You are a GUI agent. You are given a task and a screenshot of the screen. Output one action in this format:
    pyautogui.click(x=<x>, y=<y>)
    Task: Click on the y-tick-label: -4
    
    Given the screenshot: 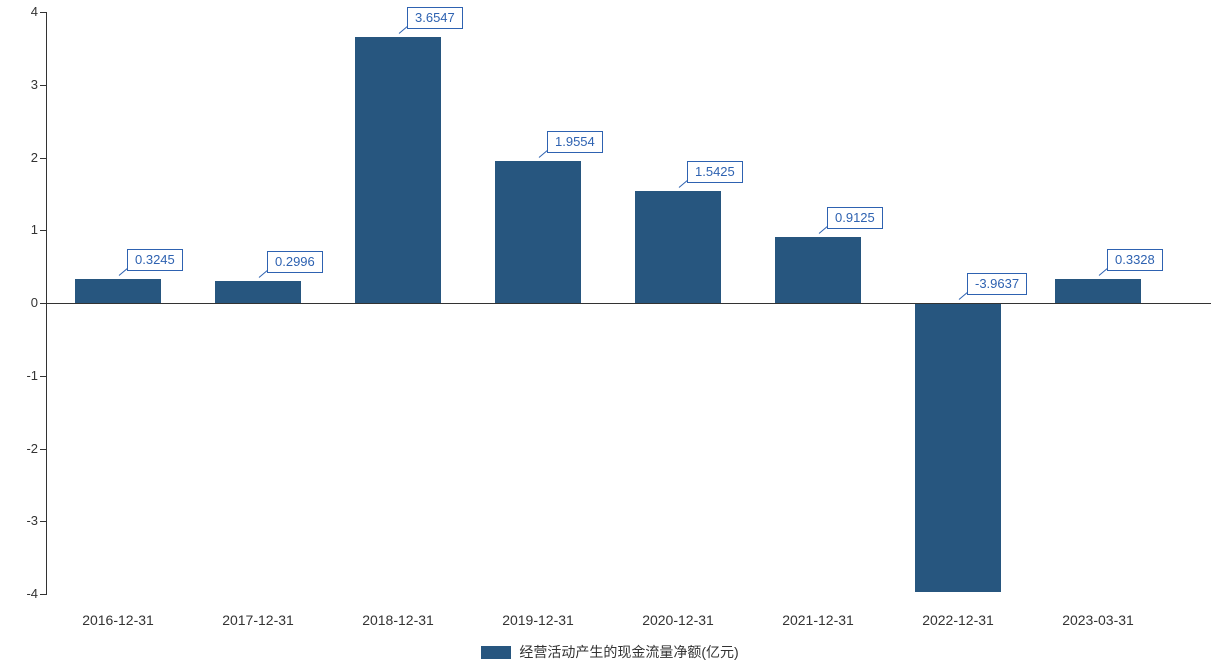 What is the action you would take?
    pyautogui.click(x=32, y=593)
    